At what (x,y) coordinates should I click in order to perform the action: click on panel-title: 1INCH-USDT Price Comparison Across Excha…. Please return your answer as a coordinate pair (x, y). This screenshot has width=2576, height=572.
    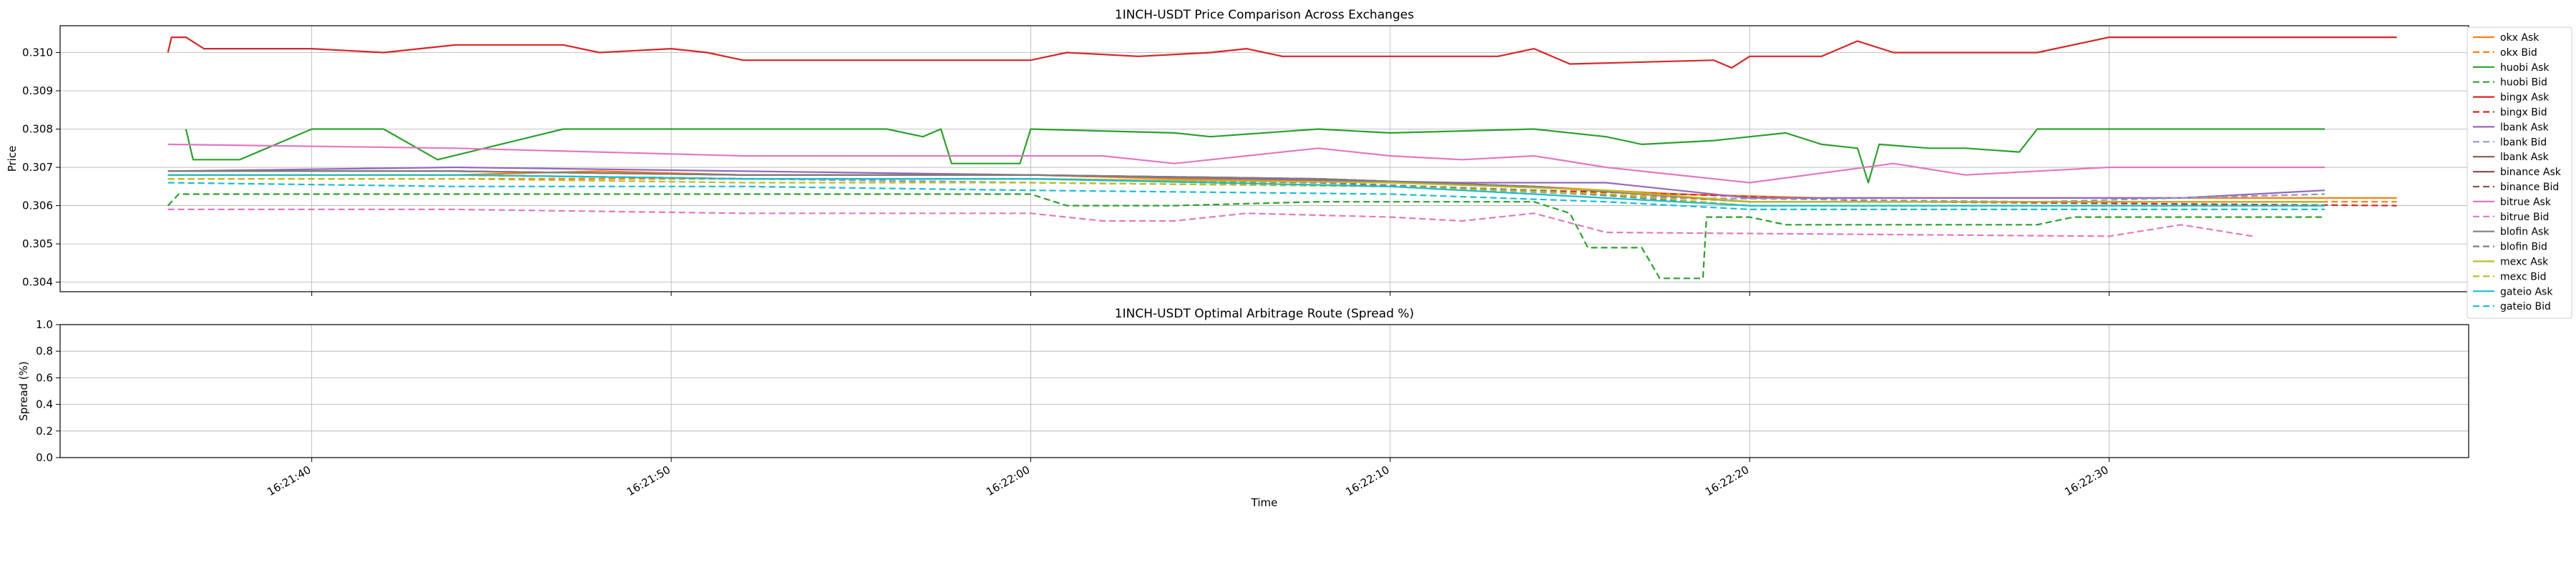
    Looking at the image, I should click on (1264, 15).